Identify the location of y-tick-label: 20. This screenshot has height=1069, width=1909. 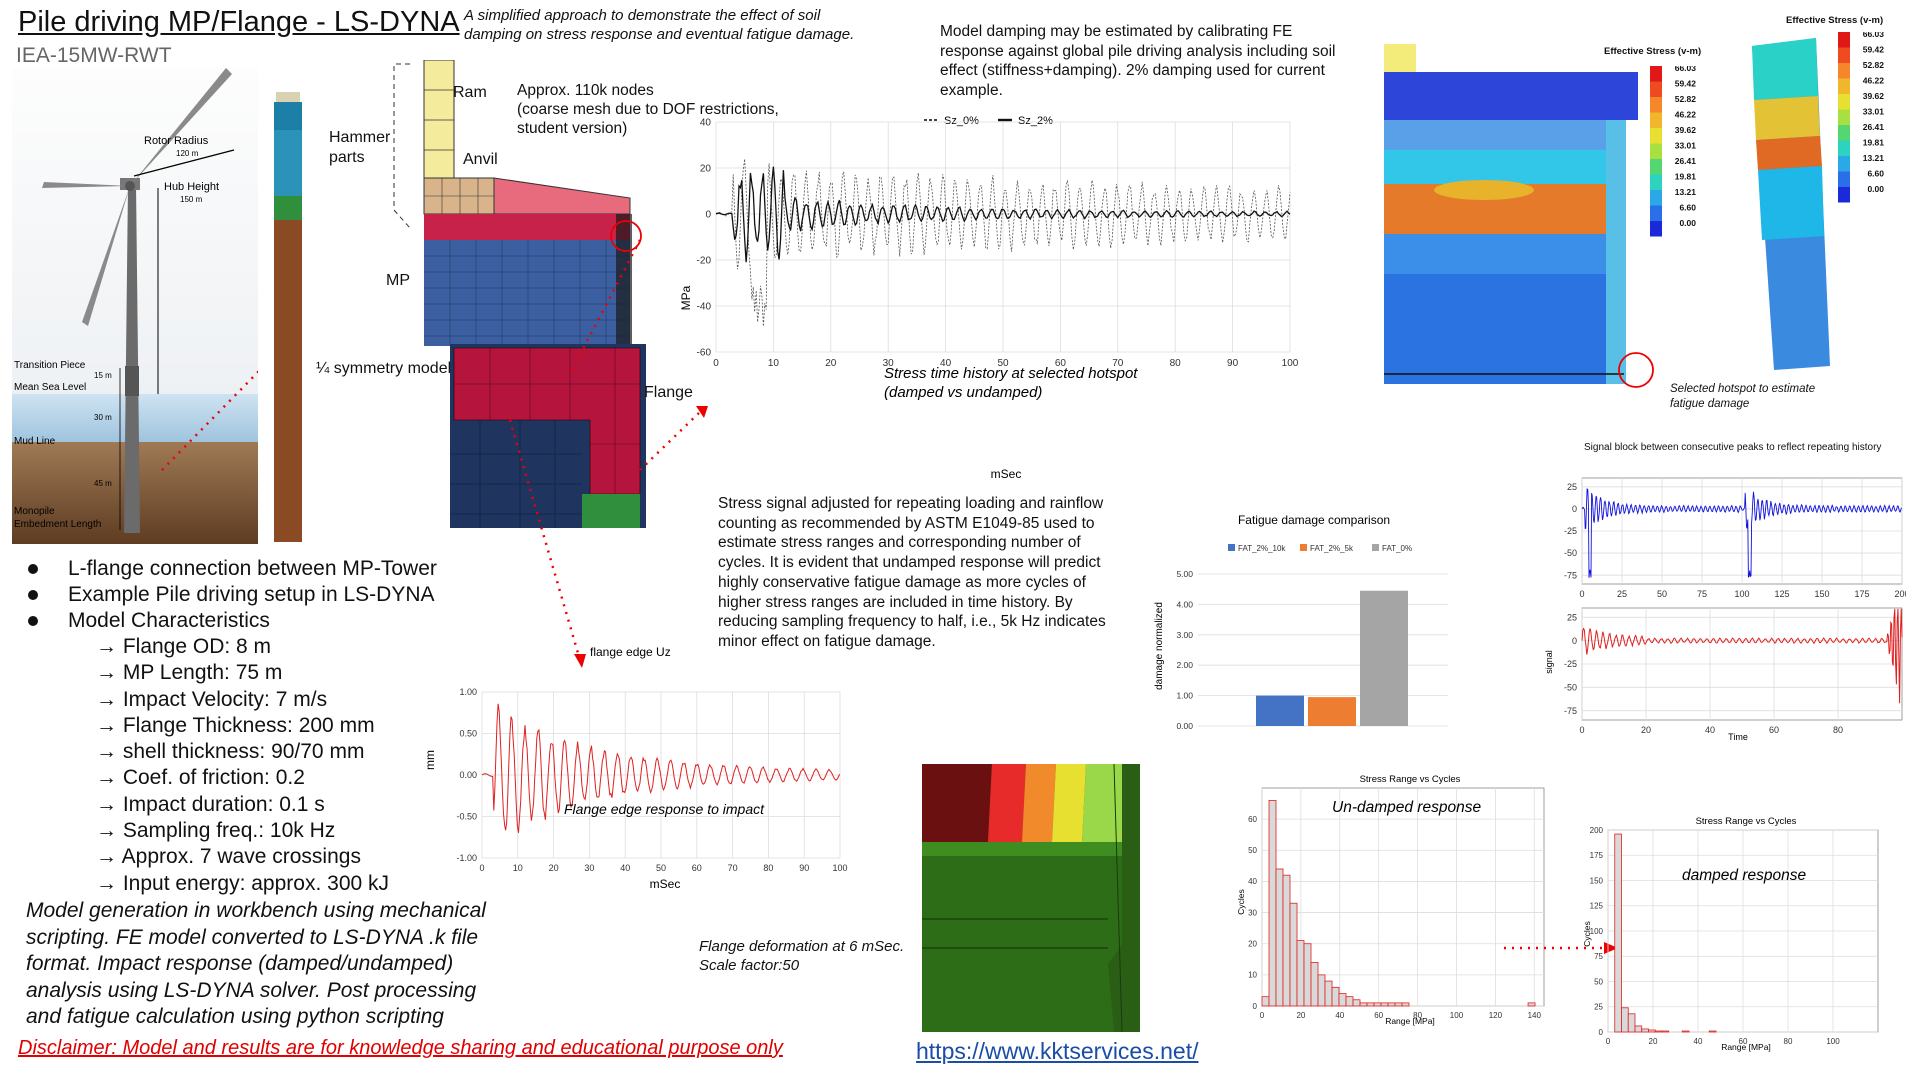
(706, 169).